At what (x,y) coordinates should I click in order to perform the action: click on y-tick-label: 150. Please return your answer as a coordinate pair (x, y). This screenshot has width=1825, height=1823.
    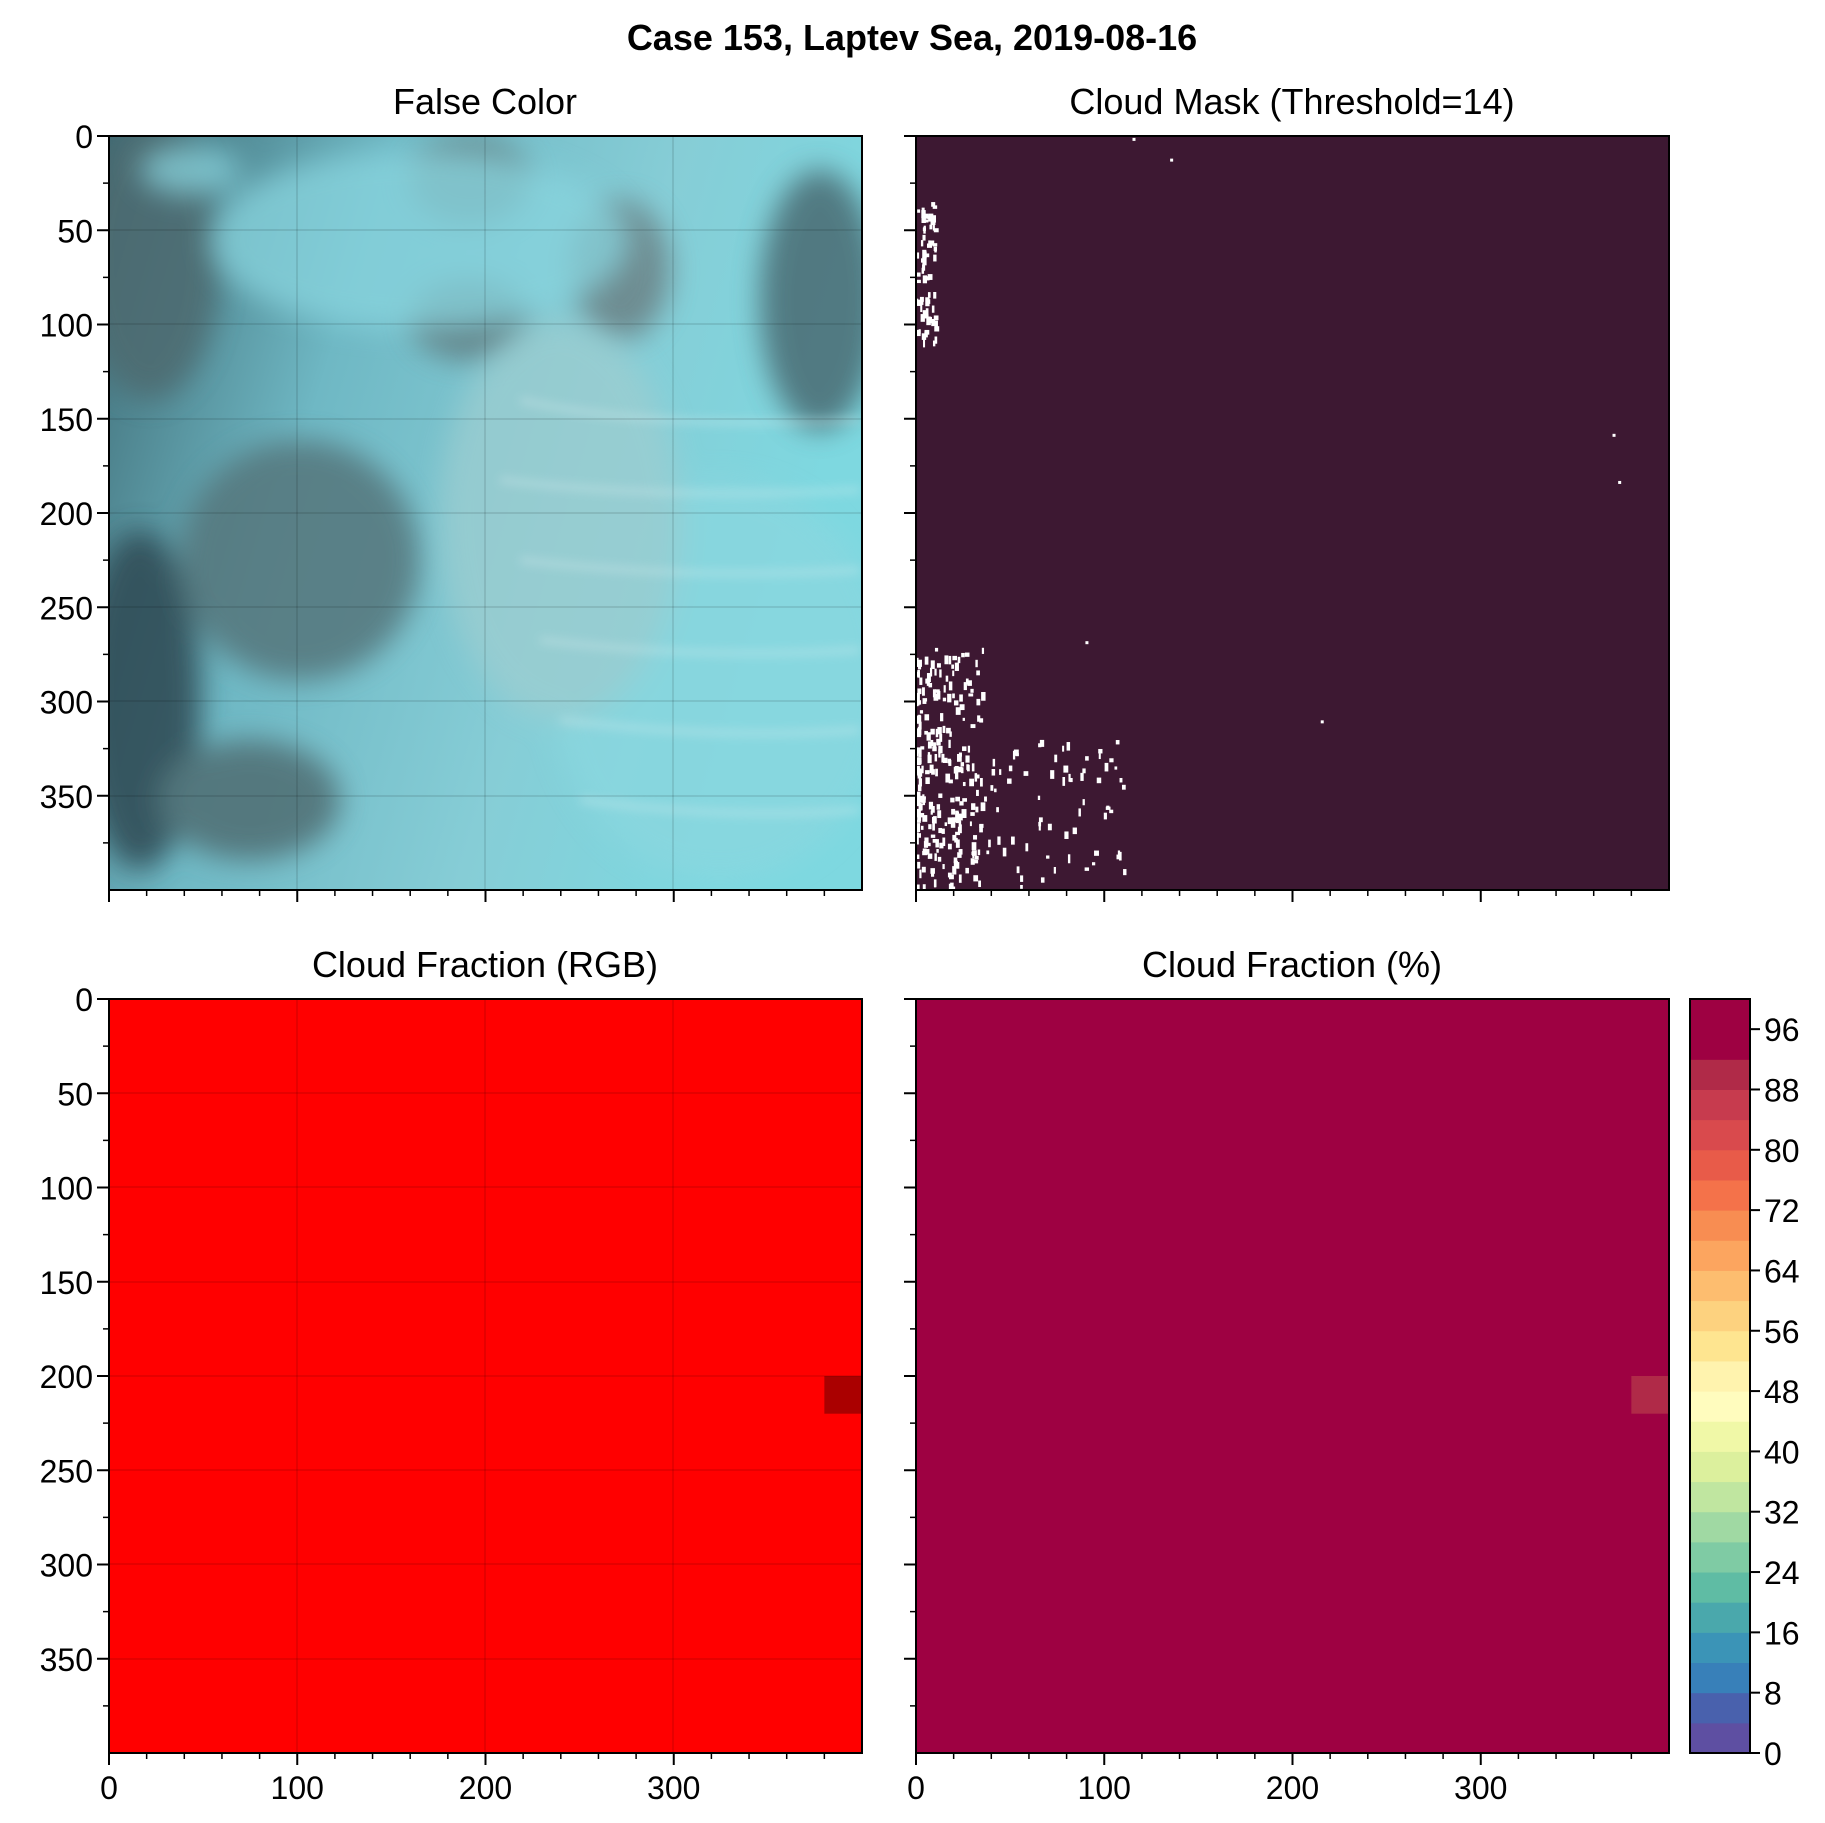
    Looking at the image, I should click on (66, 1283).